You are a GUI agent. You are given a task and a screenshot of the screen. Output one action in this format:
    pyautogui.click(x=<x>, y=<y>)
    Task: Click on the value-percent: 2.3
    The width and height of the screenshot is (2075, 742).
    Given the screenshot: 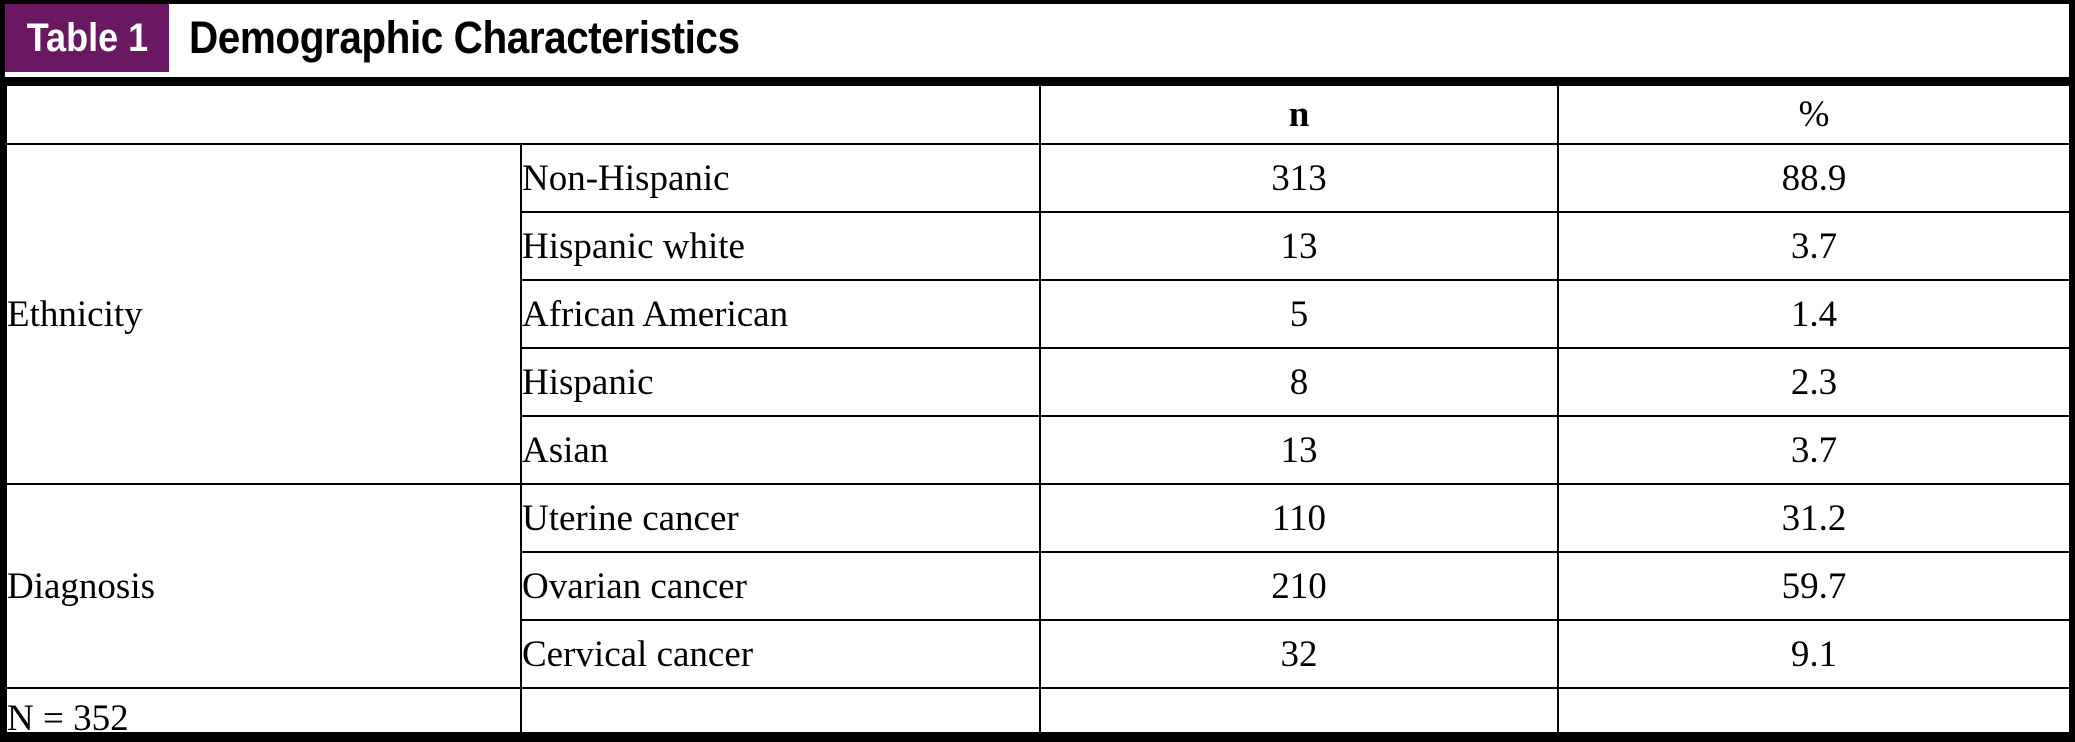 What is the action you would take?
    pyautogui.click(x=1813, y=382)
    